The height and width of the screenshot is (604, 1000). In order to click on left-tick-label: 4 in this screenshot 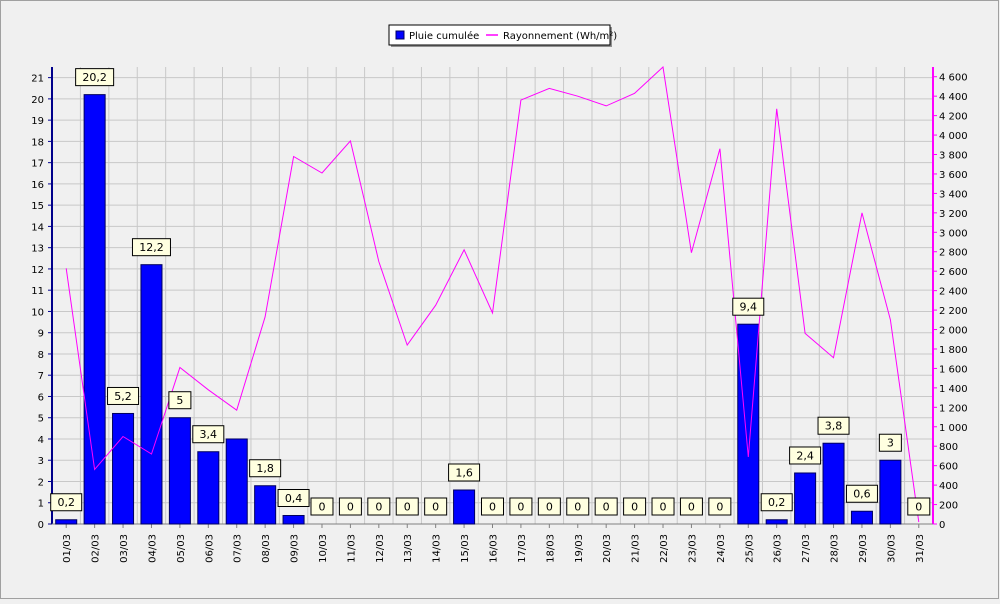, I will do `click(41, 440)`.